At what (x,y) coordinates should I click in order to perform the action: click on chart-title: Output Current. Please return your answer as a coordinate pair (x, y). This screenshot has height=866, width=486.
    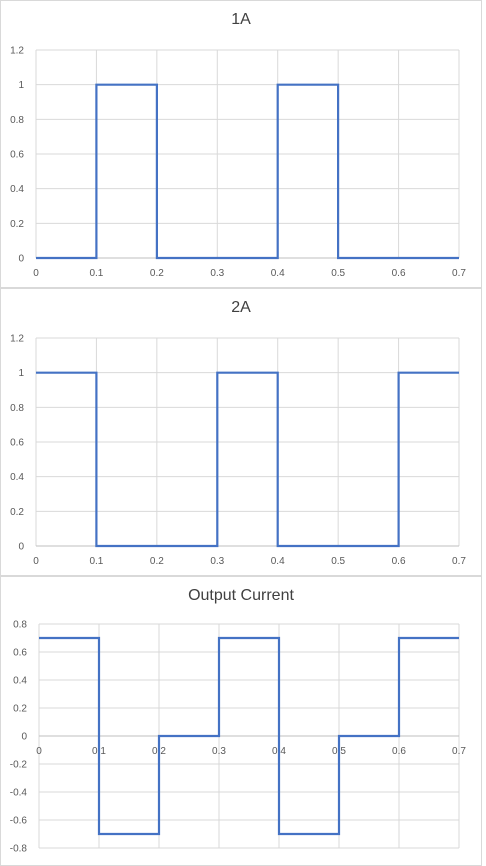
    Looking at the image, I should click on (241, 595).